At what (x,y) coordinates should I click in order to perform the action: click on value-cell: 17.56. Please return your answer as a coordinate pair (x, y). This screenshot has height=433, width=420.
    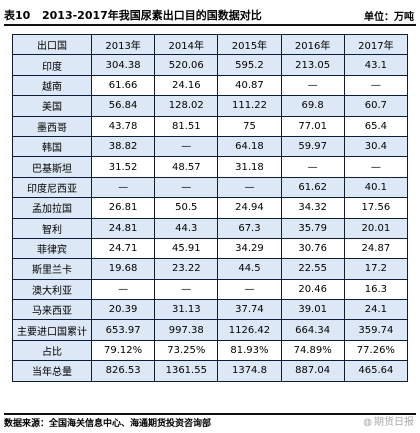
    Looking at the image, I should click on (376, 208).